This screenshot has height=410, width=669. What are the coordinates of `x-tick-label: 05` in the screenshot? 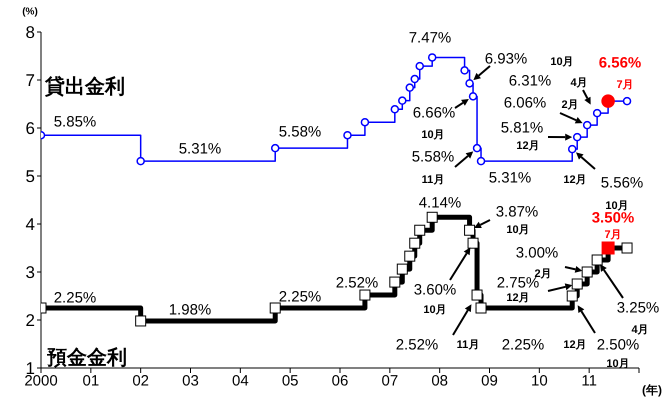 It's located at (290, 381).